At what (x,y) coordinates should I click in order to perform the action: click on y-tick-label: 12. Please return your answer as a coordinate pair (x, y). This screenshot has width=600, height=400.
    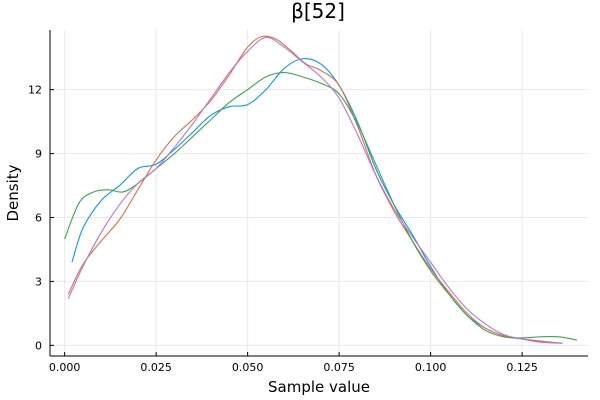
    Looking at the image, I should click on (35, 90).